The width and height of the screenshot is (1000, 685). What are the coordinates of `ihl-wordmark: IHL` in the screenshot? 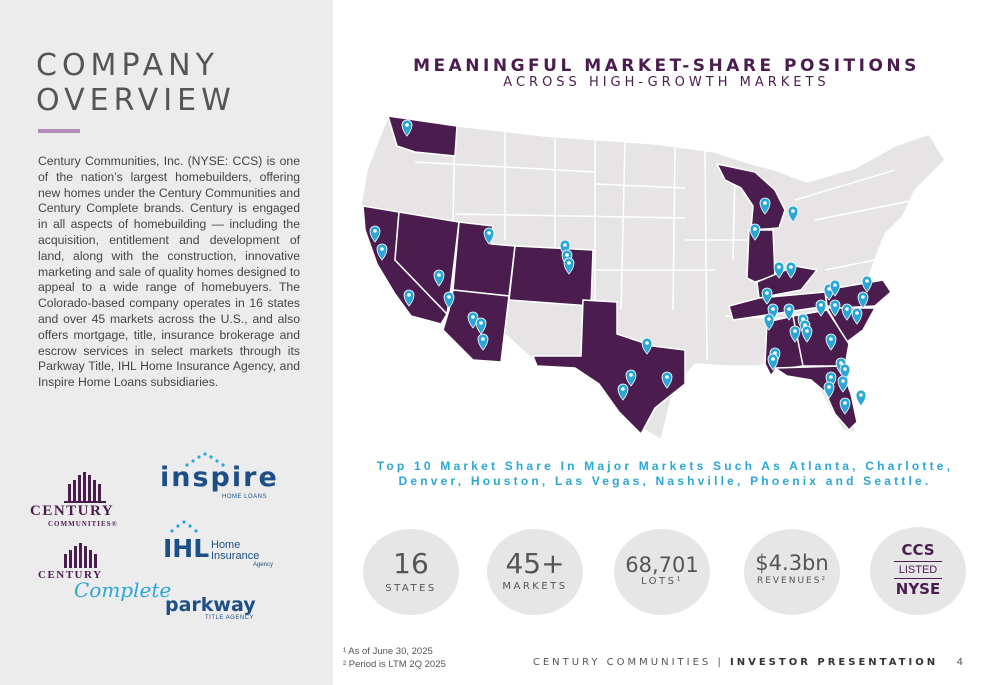 It's located at (186, 548).